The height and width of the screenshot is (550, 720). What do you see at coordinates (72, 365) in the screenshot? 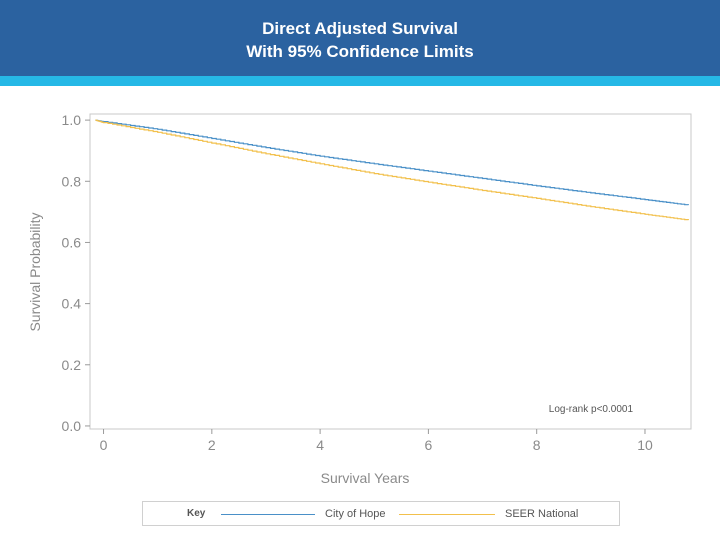
I see `y-tick-label: 0.2` at bounding box center [72, 365].